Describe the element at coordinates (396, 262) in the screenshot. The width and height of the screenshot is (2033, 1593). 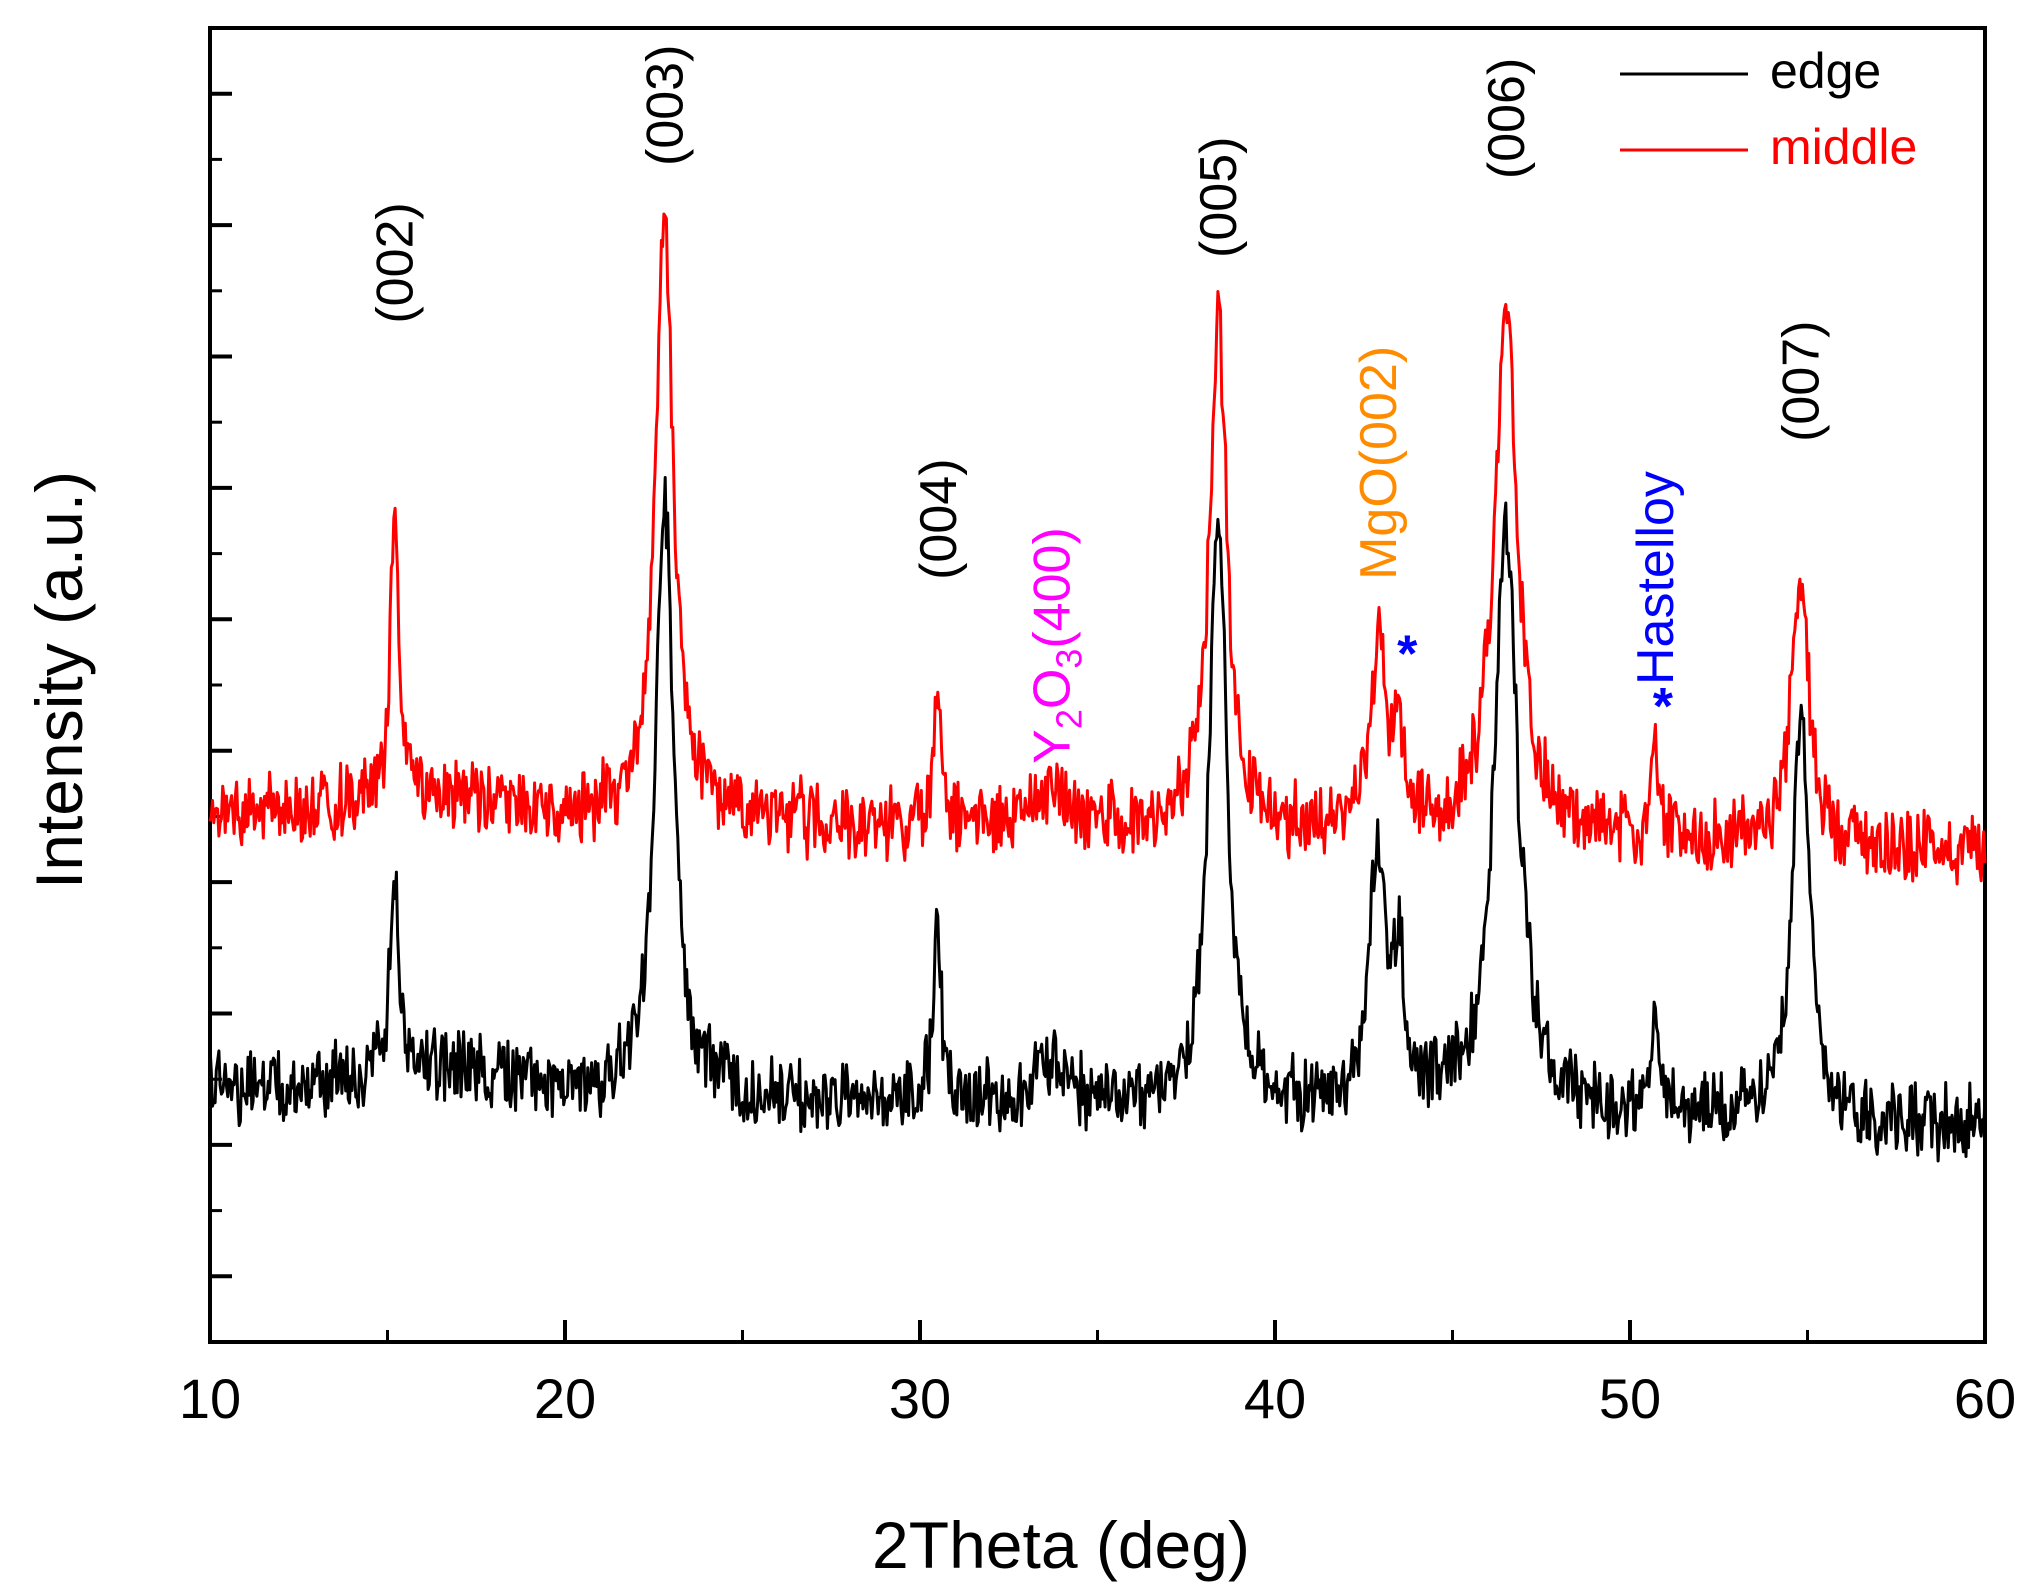
I see `label-002: (002)` at that location.